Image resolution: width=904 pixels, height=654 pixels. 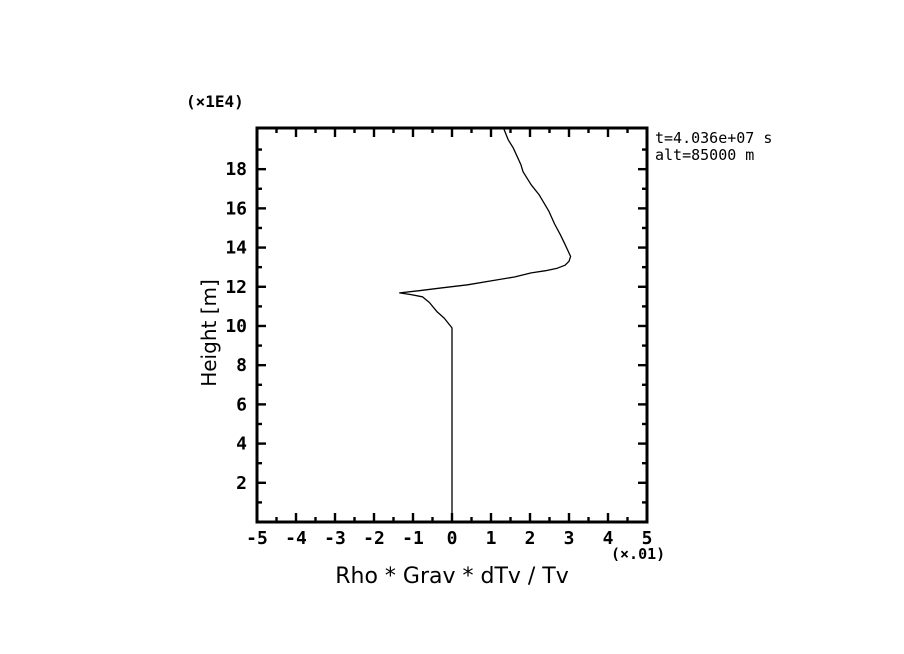 What do you see at coordinates (236, 169) in the screenshot?
I see `y-tick-label: 18` at bounding box center [236, 169].